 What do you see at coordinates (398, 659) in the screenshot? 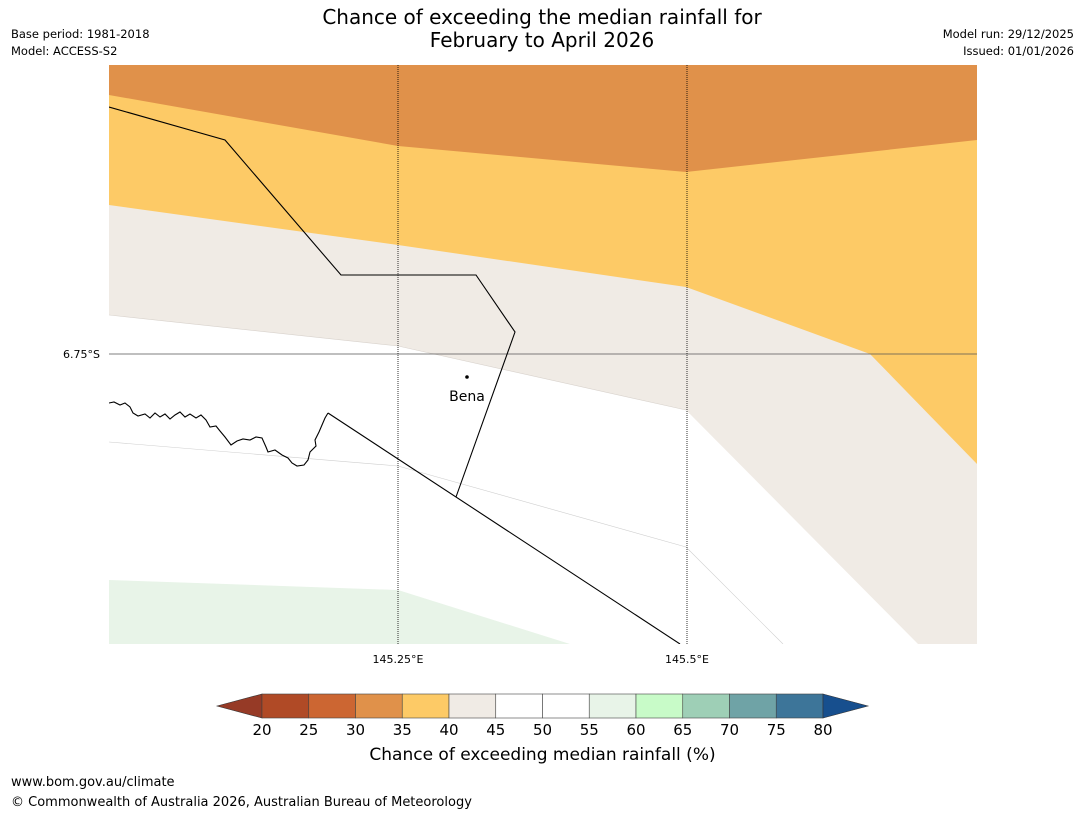
I see `longitude-label: 145.25°E` at bounding box center [398, 659].